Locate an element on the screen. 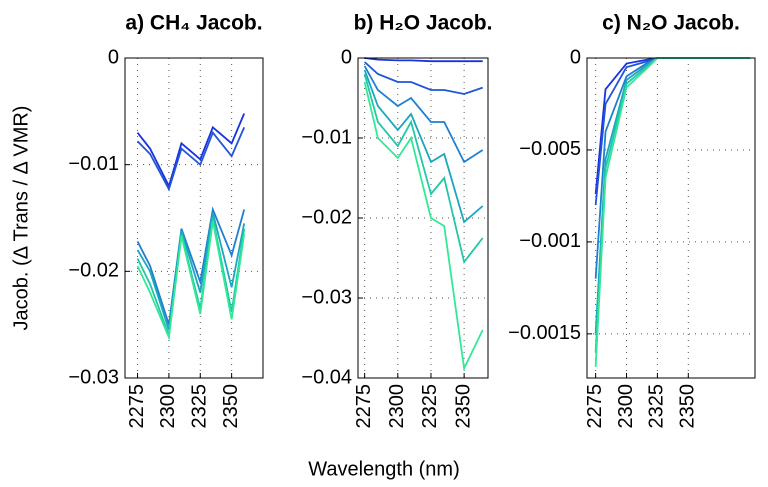 This screenshot has height=487, width=768. chart-title: b) H₂O Jacob. is located at coordinates (423, 23).